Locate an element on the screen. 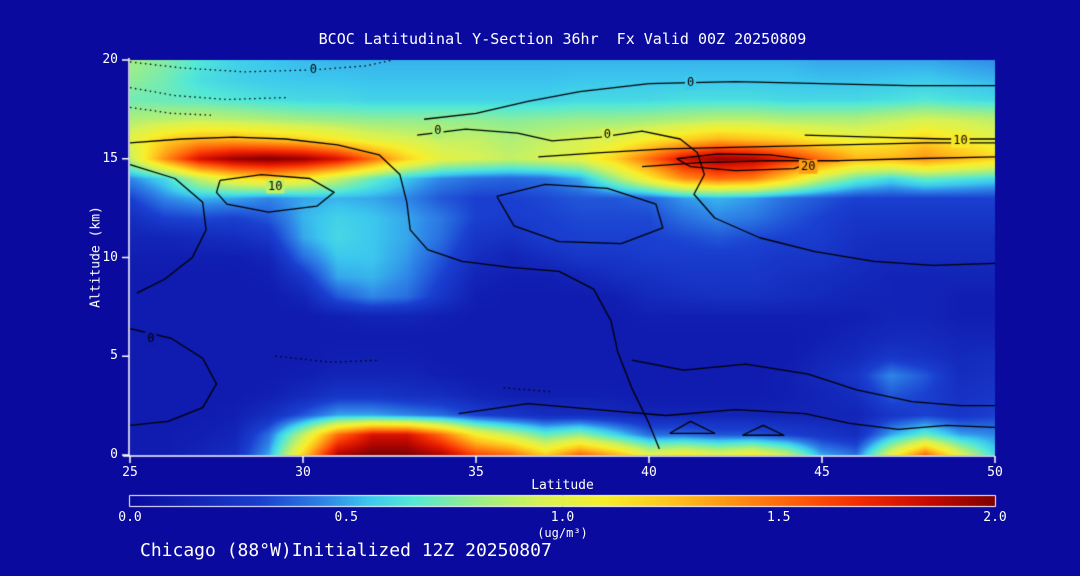 The image size is (1080, 576). colorbar-tick-label: 2.0 is located at coordinates (995, 517).